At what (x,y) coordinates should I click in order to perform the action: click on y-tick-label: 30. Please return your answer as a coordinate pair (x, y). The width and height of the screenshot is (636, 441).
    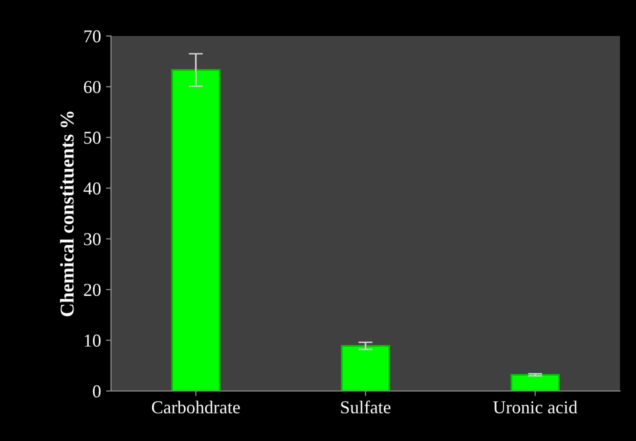
    Looking at the image, I should click on (92, 239).